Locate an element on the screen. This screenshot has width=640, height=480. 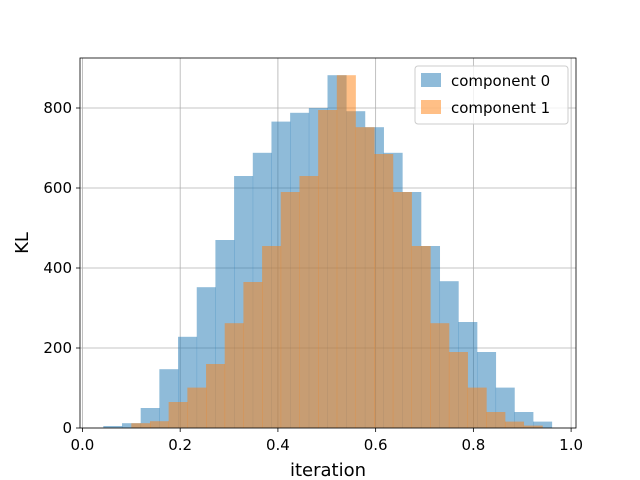
y-tick-label-1: 200 is located at coordinates (57, 348).